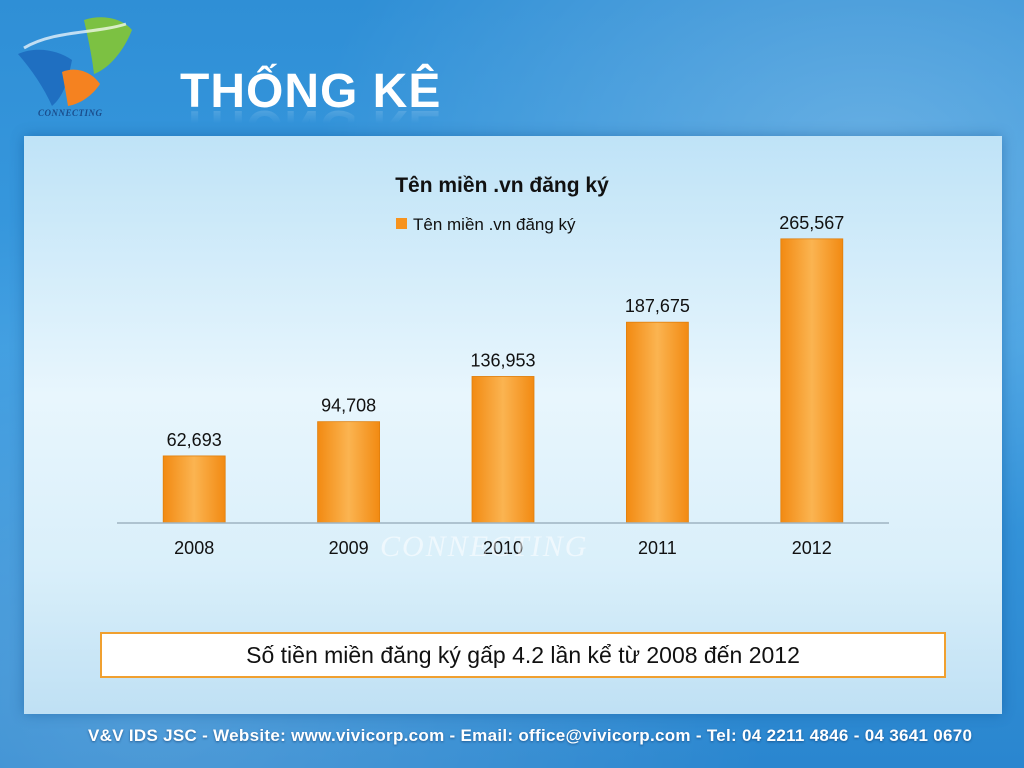 The width and height of the screenshot is (1024, 768). I want to click on data-label-2012: 265,567, so click(811, 223).